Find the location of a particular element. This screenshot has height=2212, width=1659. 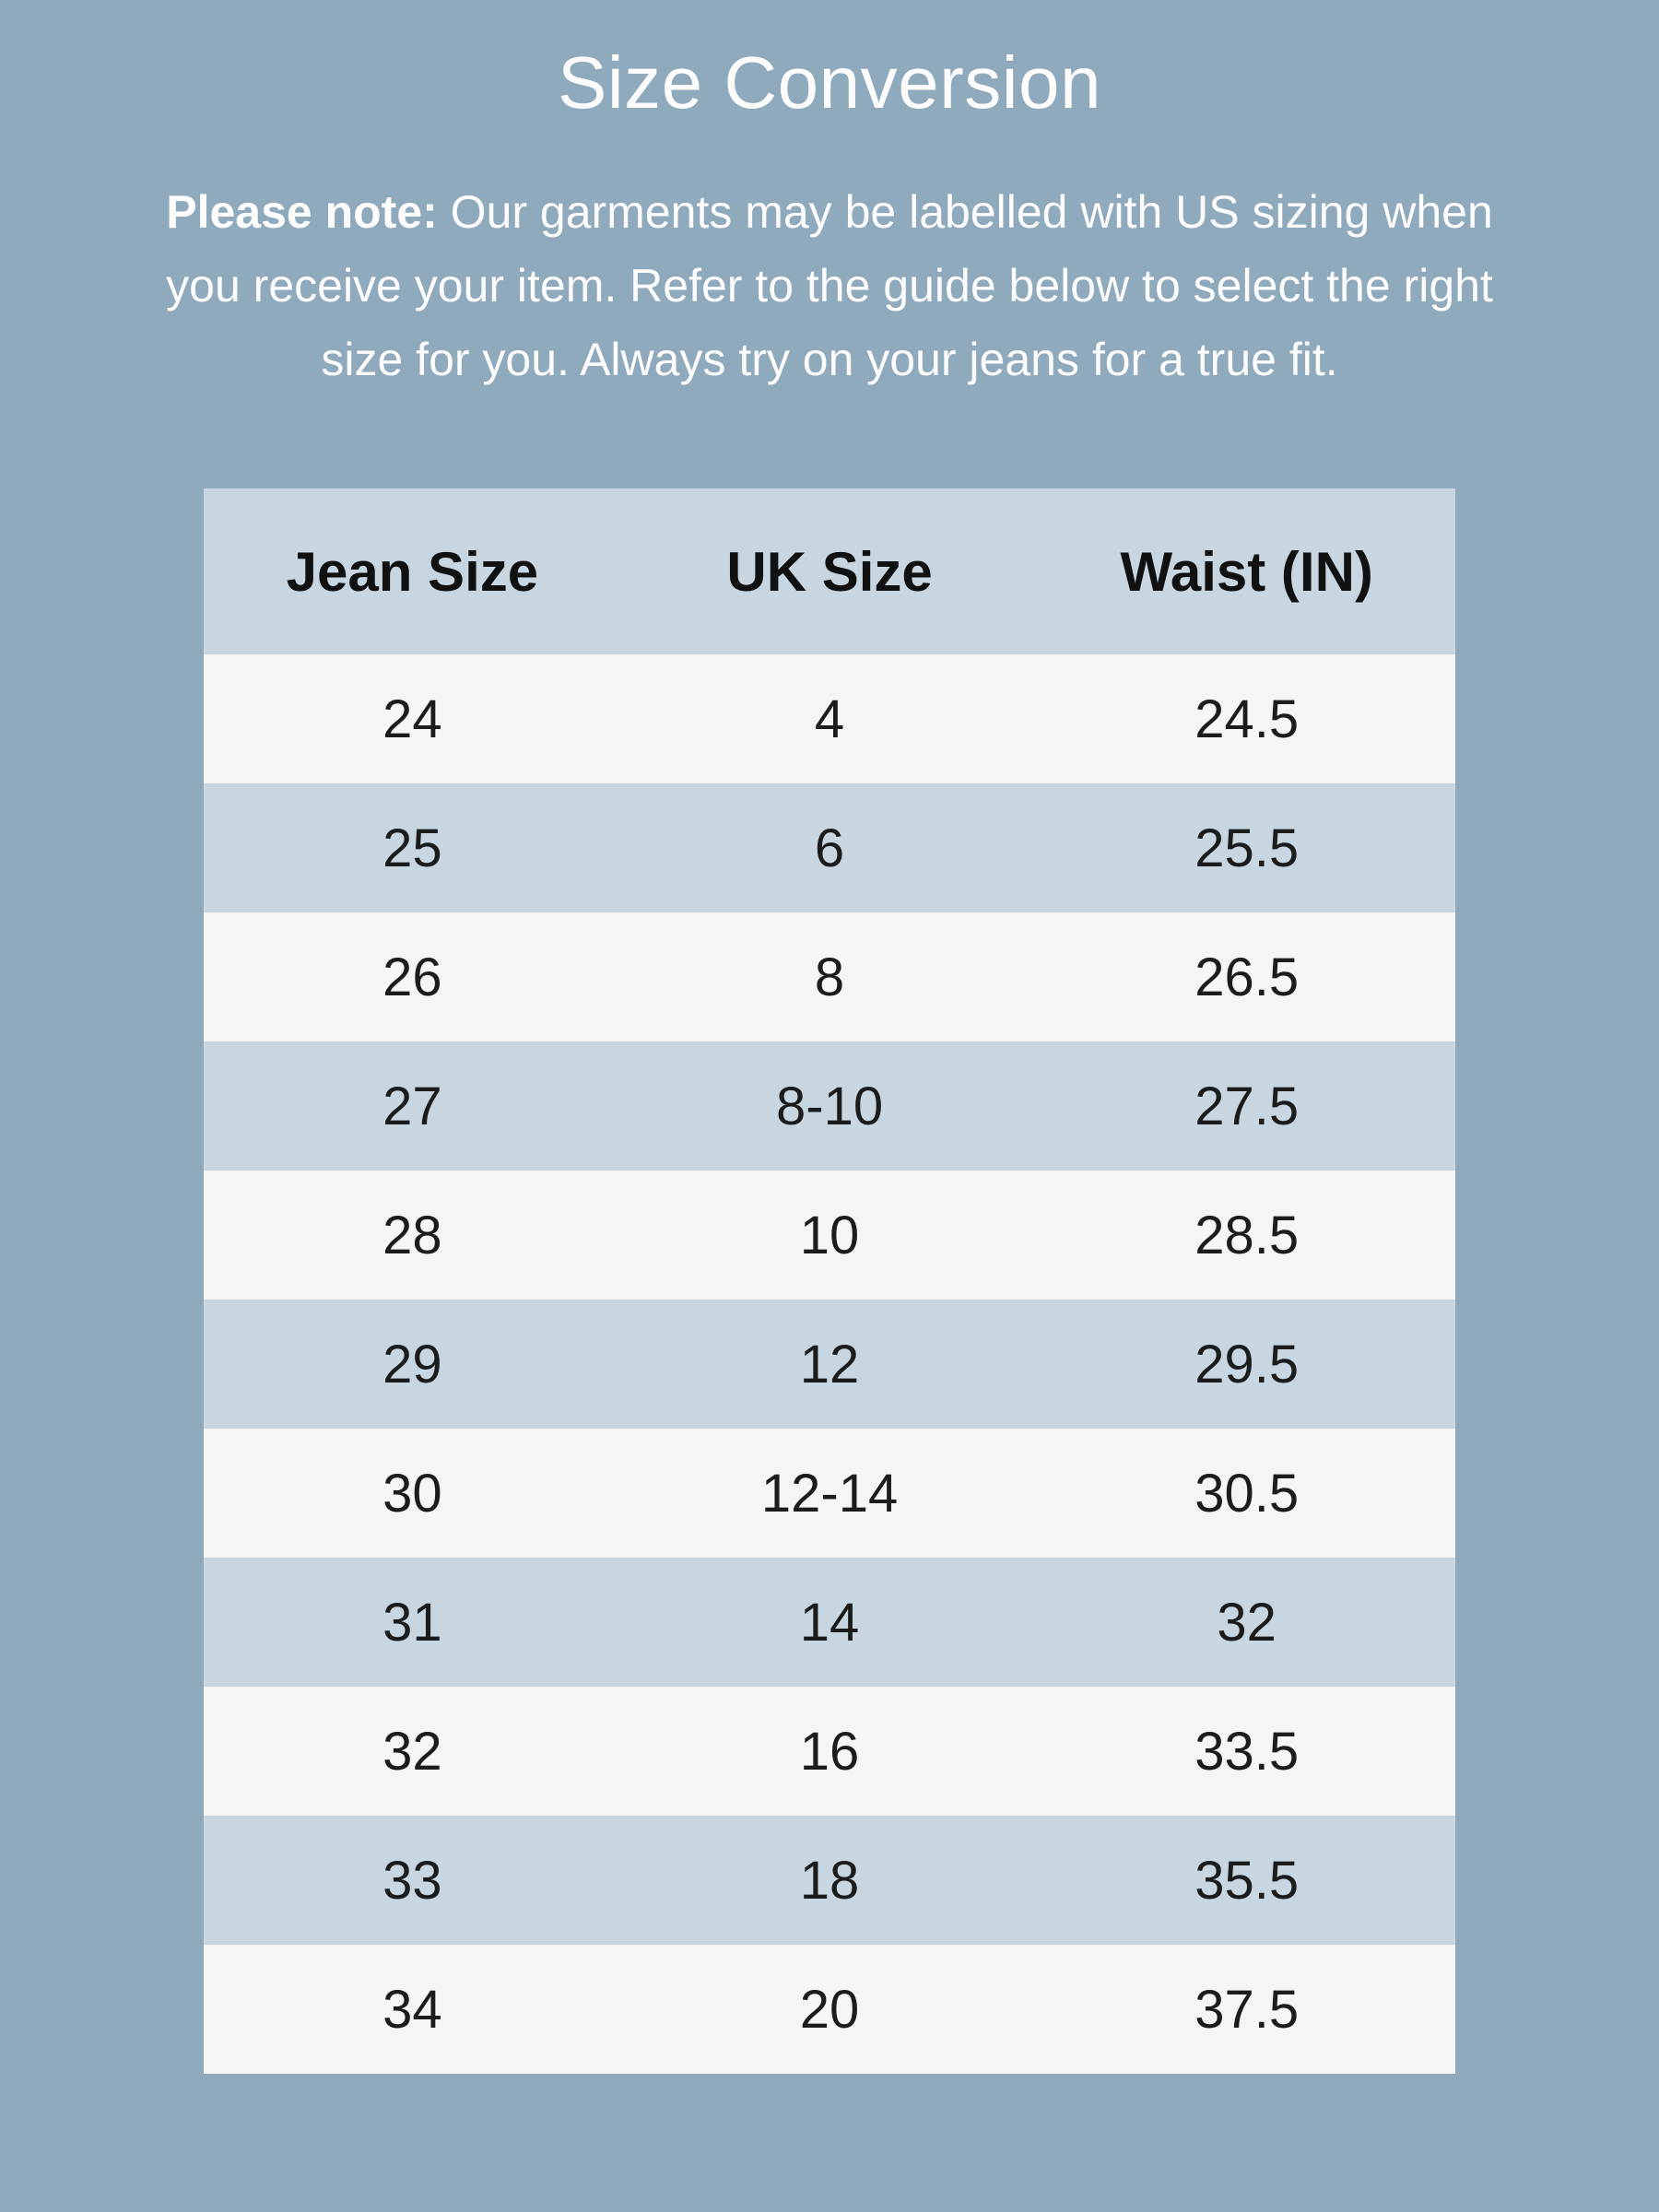

header-jean-size: Jean Size is located at coordinates (412, 571).